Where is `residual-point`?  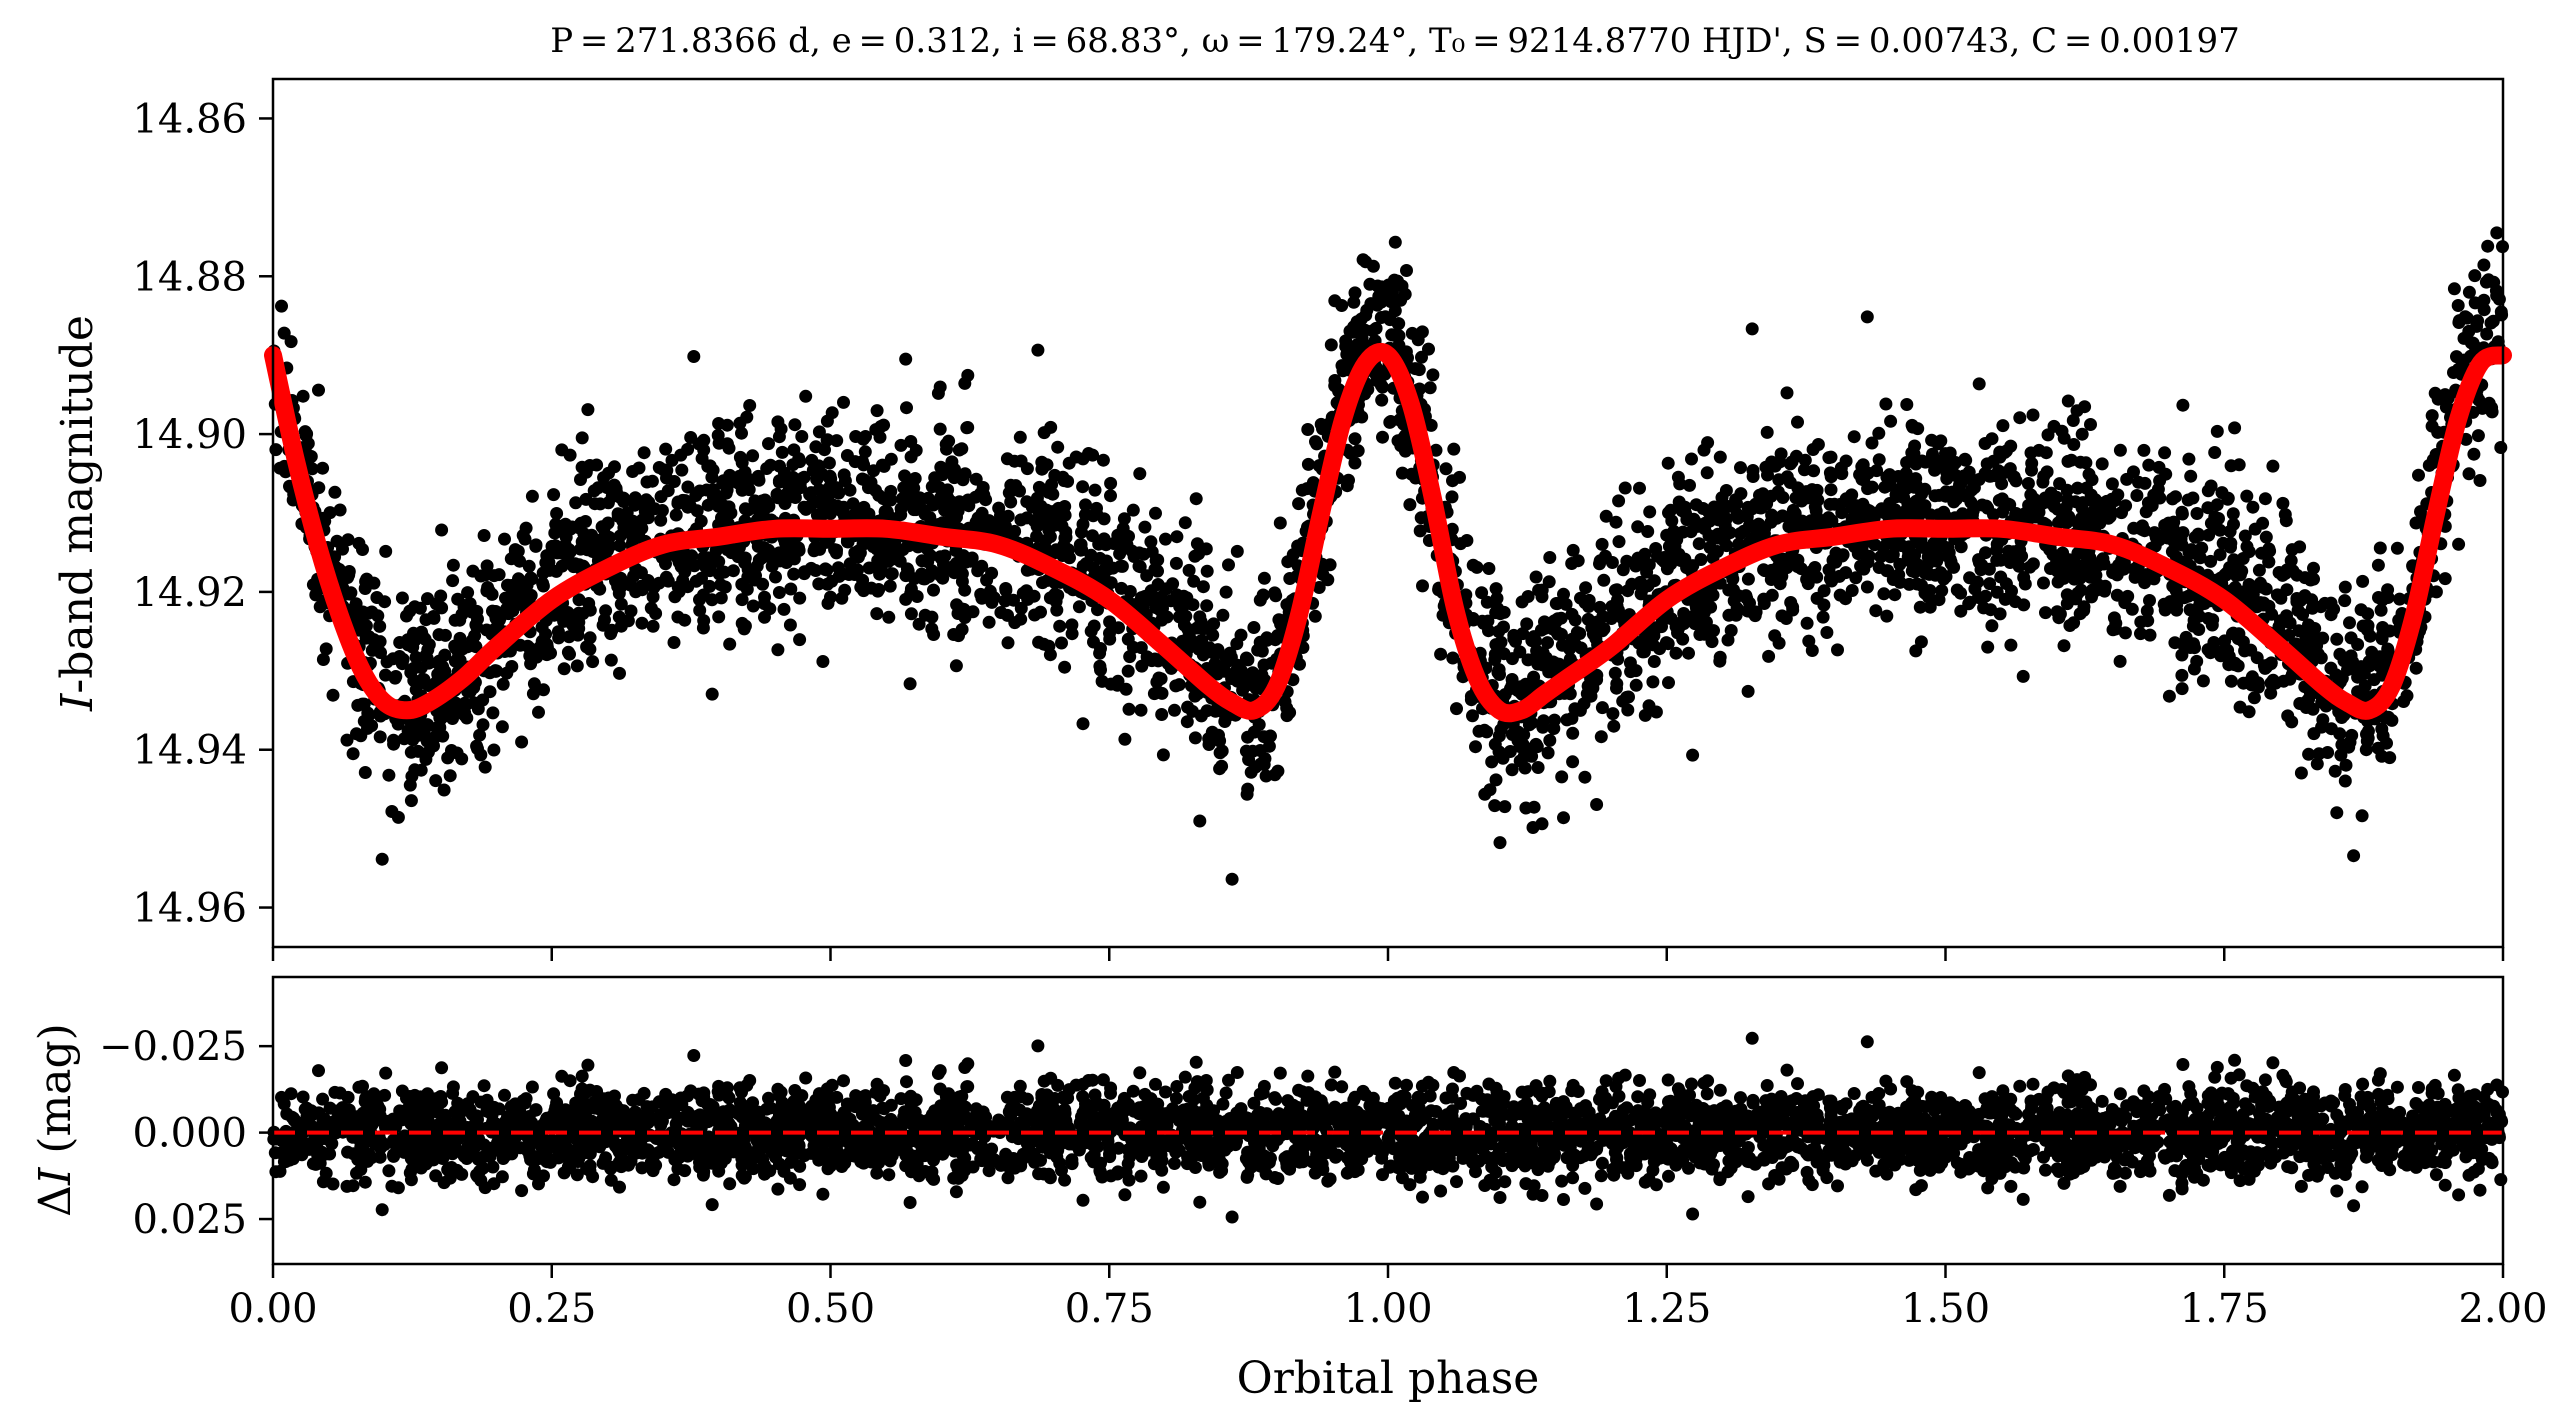 residual-point is located at coordinates (323, 1099).